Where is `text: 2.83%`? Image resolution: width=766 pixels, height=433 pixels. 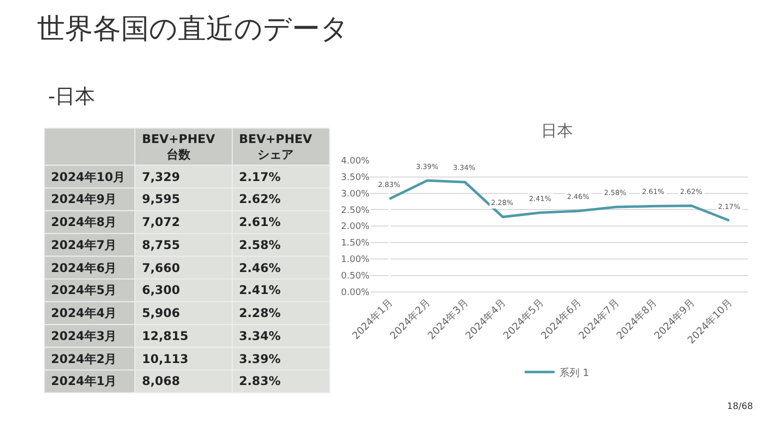 text: 2.83% is located at coordinates (260, 381).